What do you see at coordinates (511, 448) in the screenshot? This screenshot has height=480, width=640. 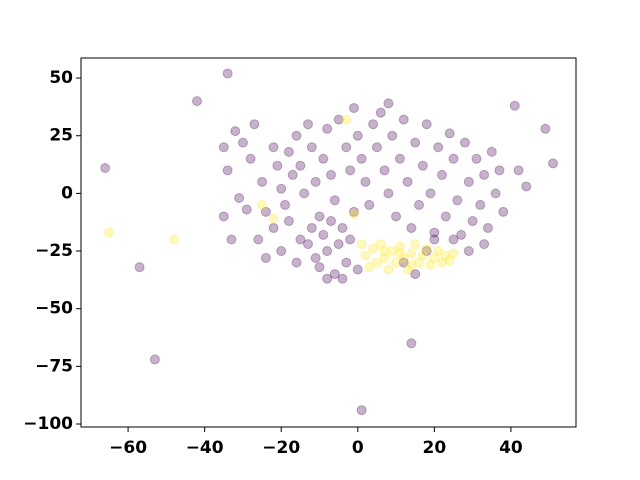 I see `x-tick-label: 40` at bounding box center [511, 448].